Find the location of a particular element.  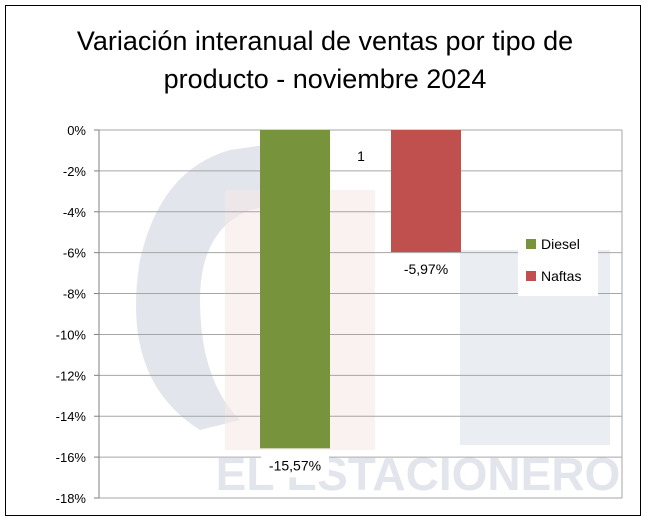

y-tick-label: -18% is located at coordinates (71, 498).